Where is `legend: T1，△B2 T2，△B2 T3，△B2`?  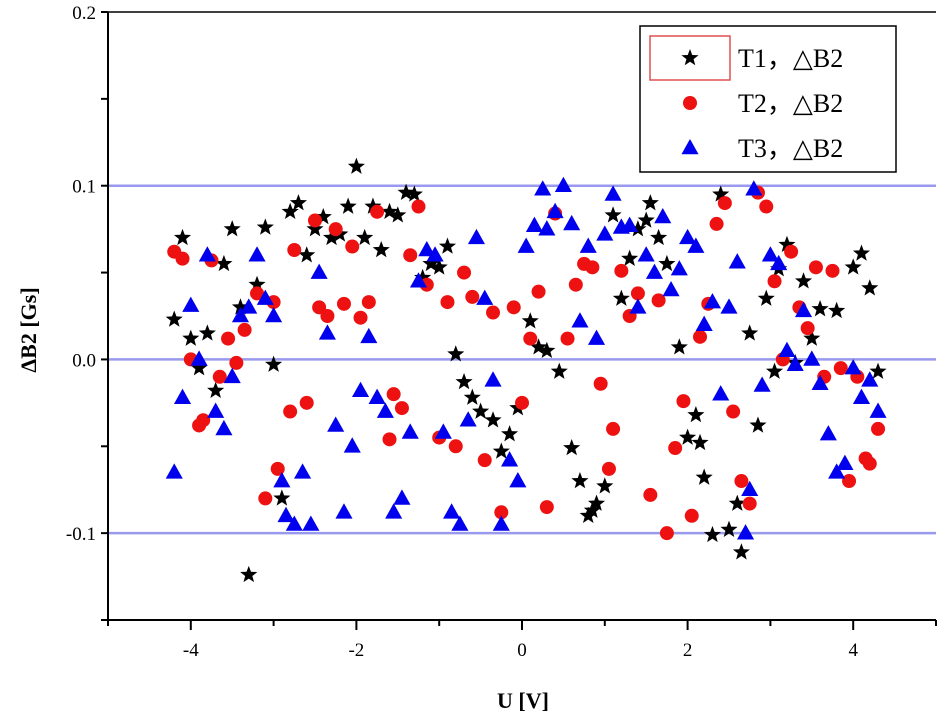 legend: T1，△B2 T2，△B2 T3，△B2 is located at coordinates (768, 99).